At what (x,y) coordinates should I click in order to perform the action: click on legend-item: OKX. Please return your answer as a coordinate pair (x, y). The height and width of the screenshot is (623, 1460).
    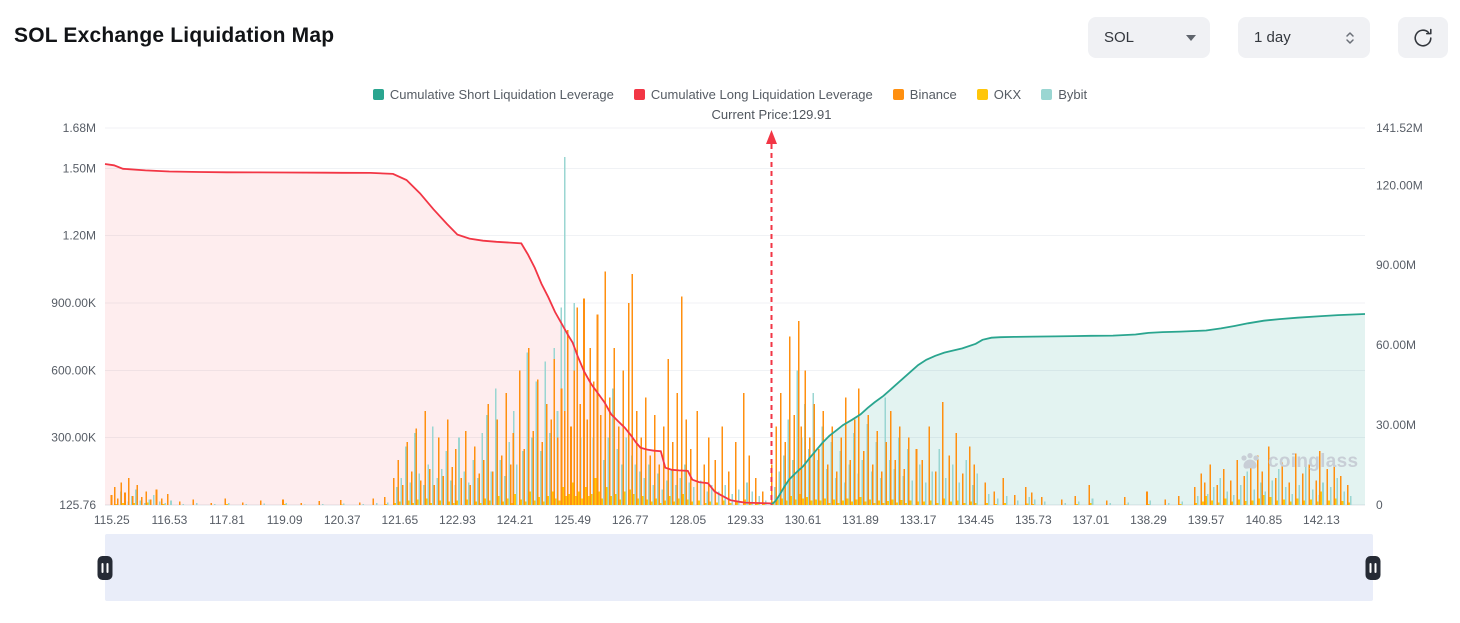
    Looking at the image, I should click on (999, 94).